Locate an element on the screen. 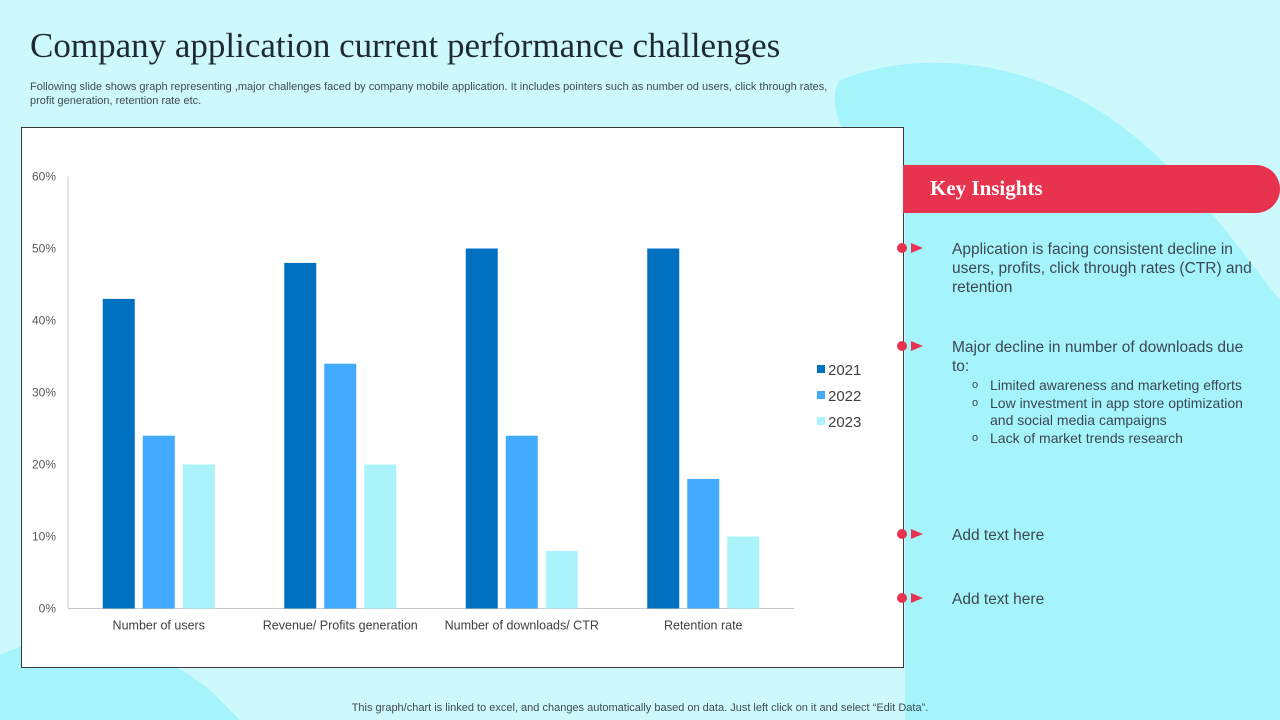  y-tick-label: 0% is located at coordinates (48, 609).